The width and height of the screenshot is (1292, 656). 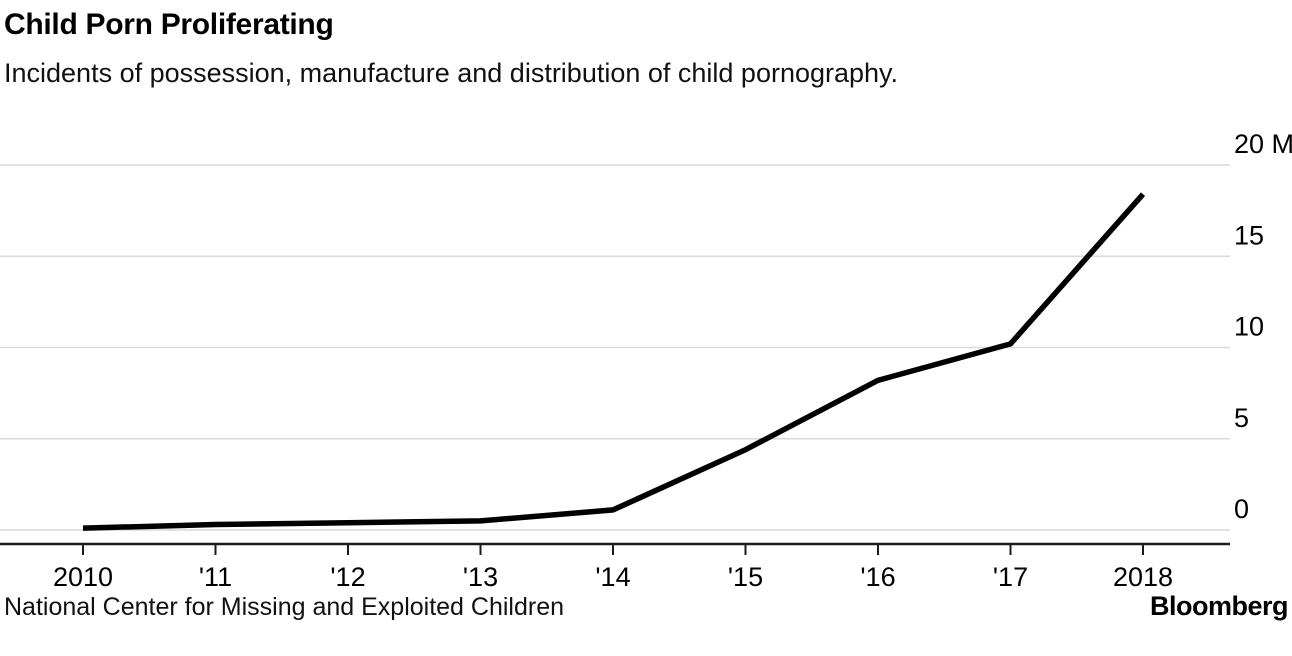 What do you see at coordinates (1143, 577) in the screenshot?
I see `x-axis-label: 2018` at bounding box center [1143, 577].